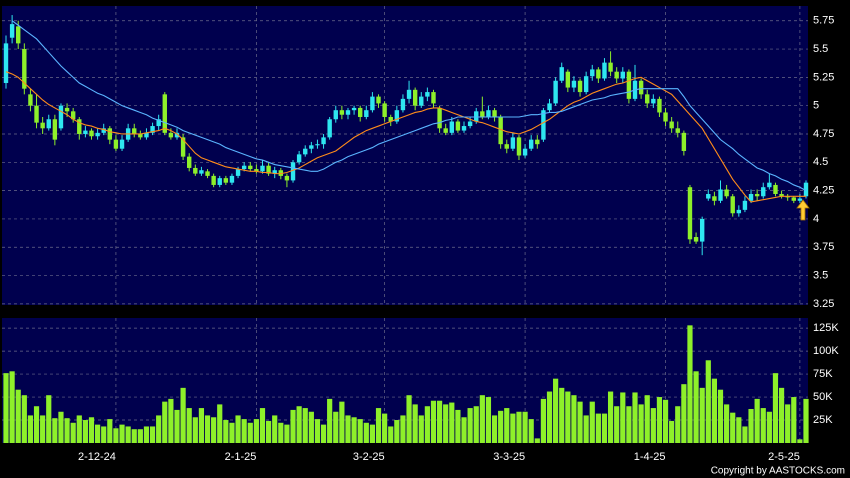 The image size is (850, 478). I want to click on x-tick-label: 2-1-25, so click(241, 457).